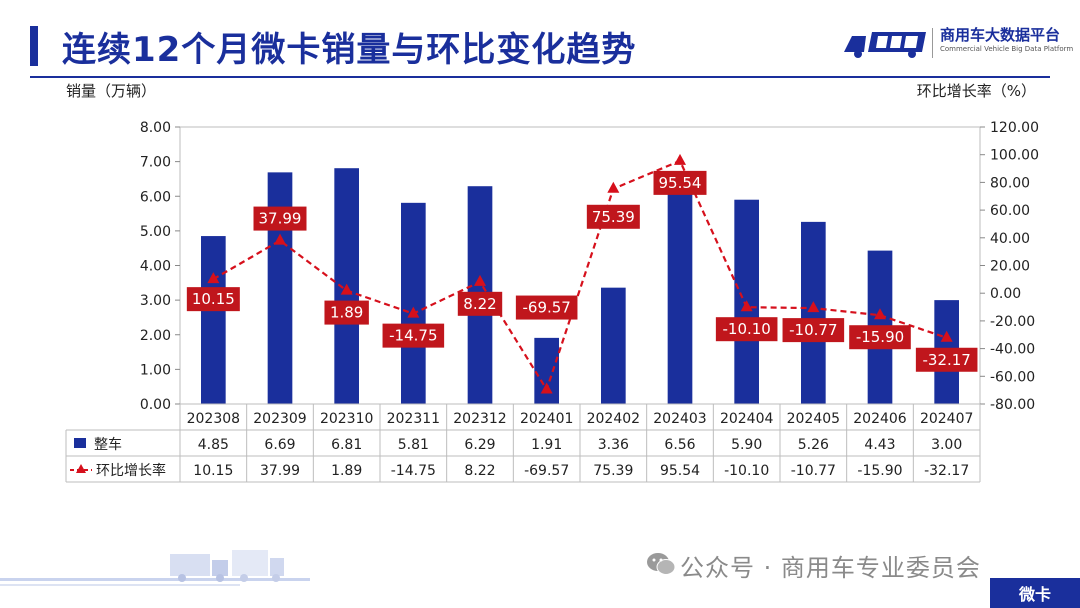 Image resolution: width=1080 pixels, height=608 pixels. Describe the element at coordinates (155, 370) in the screenshot. I see `left-axis-tick-label: 1.00` at that location.